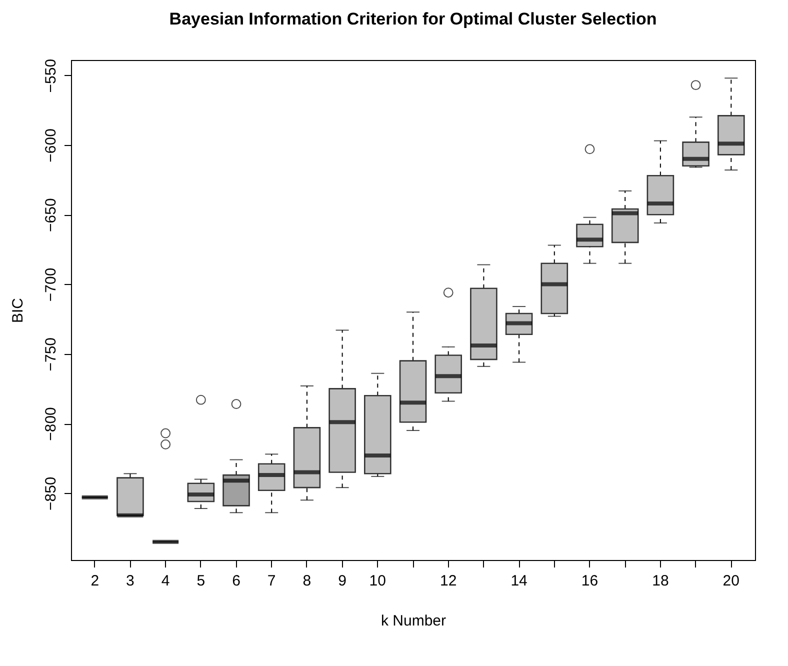 This screenshot has height=666, width=788. Describe the element at coordinates (51, 424) in the screenshot. I see `y-tick-label: −800` at that location.